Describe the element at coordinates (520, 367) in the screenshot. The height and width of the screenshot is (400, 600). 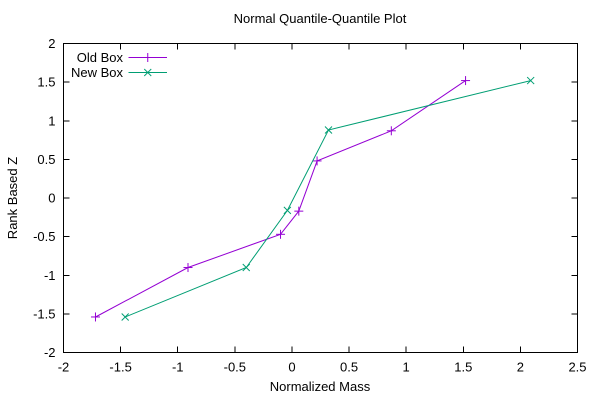
I see `x-tick-label: 2` at that location.